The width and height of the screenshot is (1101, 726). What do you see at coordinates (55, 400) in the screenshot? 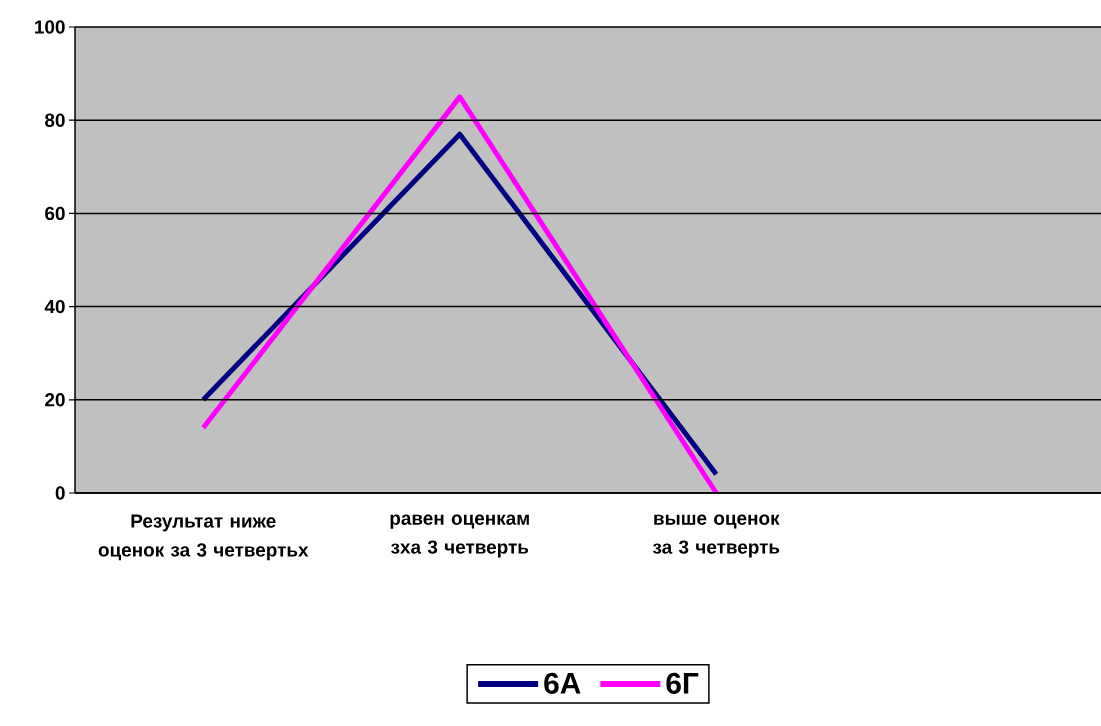
I see `y-tick-label: 20` at bounding box center [55, 400].